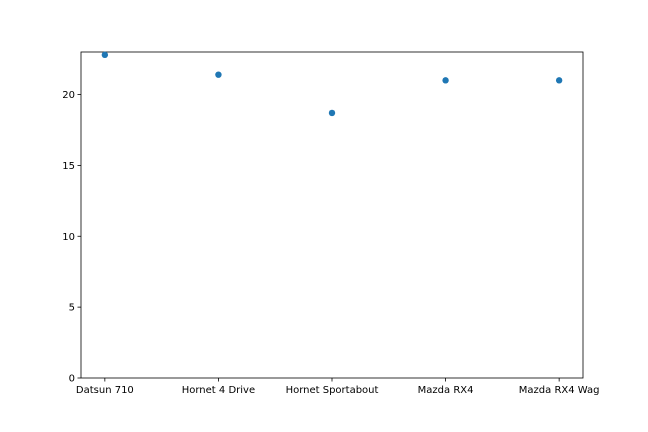 The image size is (648, 432). I want to click on x-tick-label: Mazda RX4, so click(446, 390).